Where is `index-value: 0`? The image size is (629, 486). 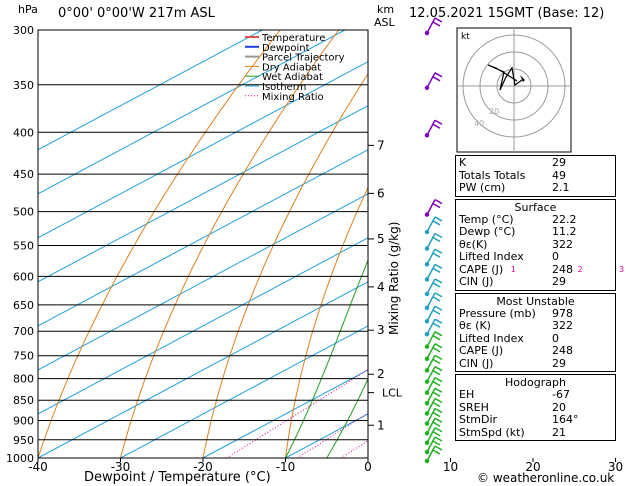
index-value: 0 is located at coordinates (555, 256).